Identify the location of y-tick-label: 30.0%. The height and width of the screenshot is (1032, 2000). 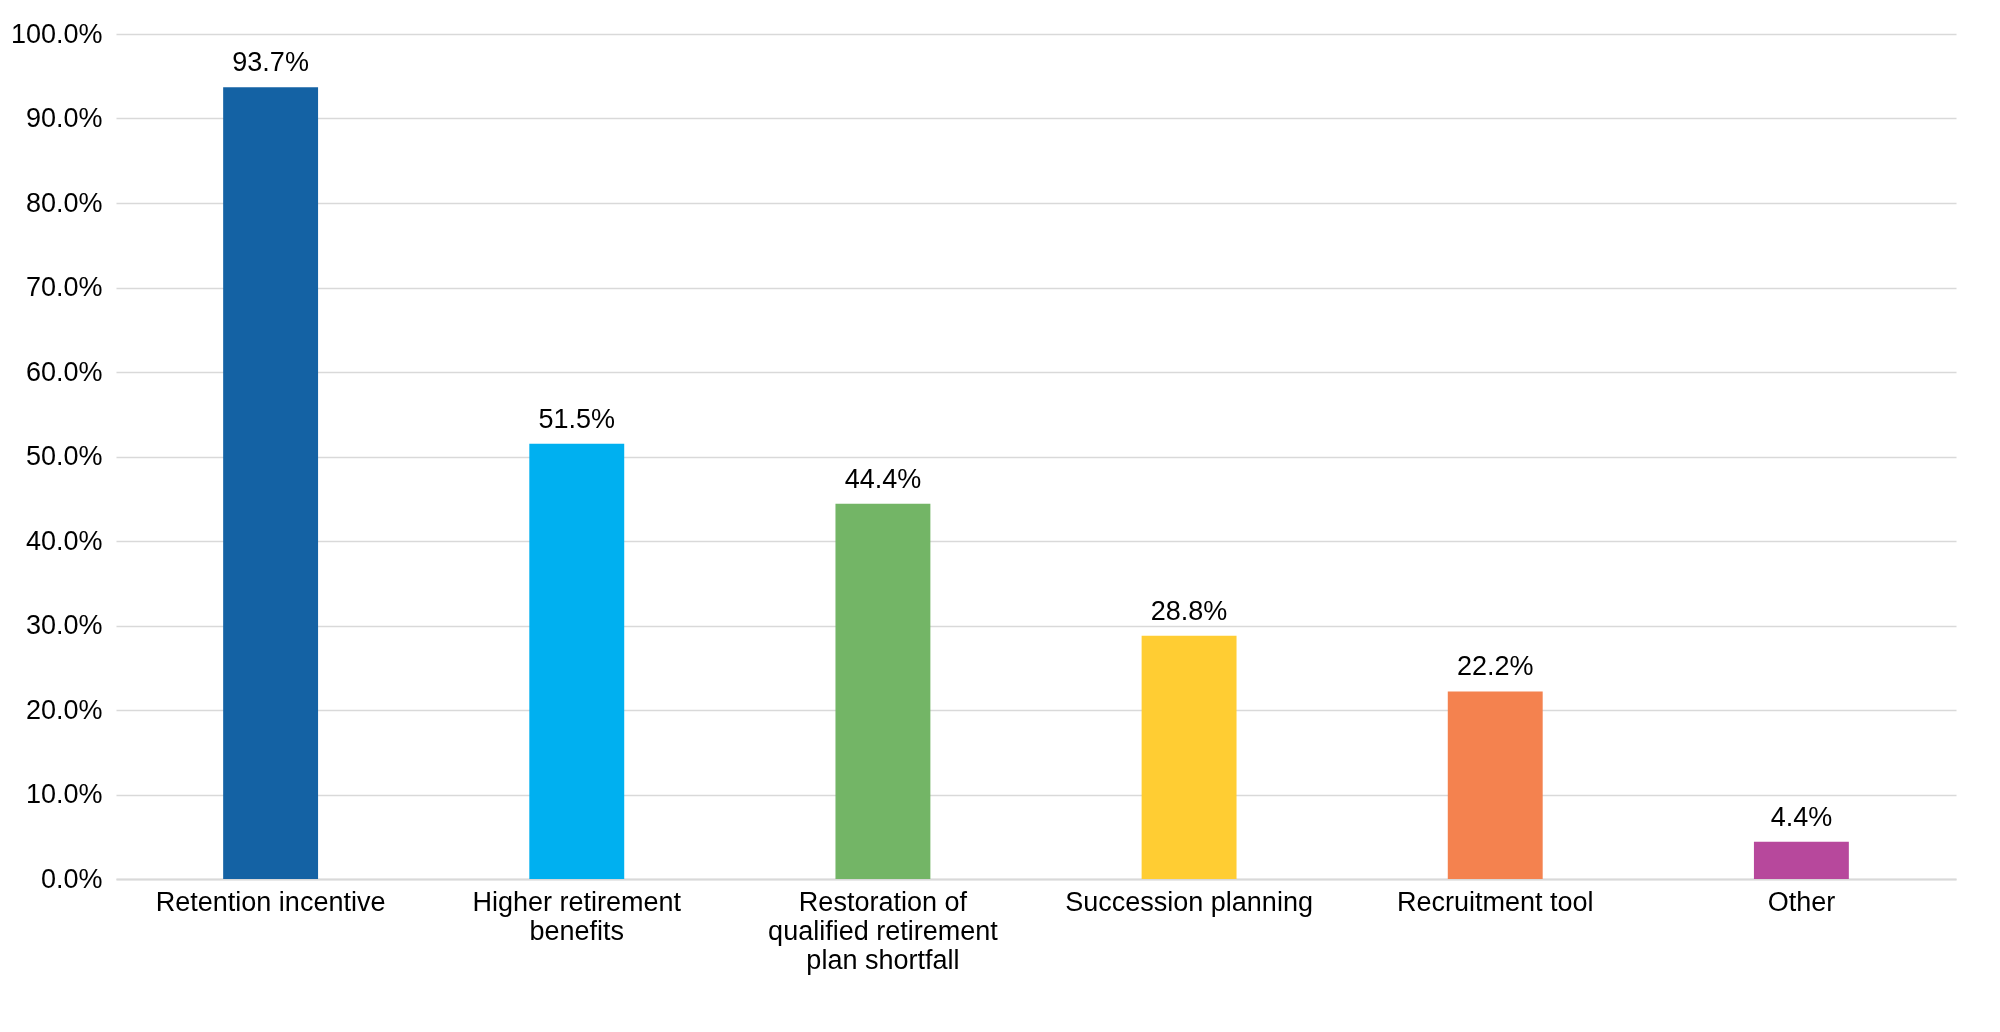
(64, 625).